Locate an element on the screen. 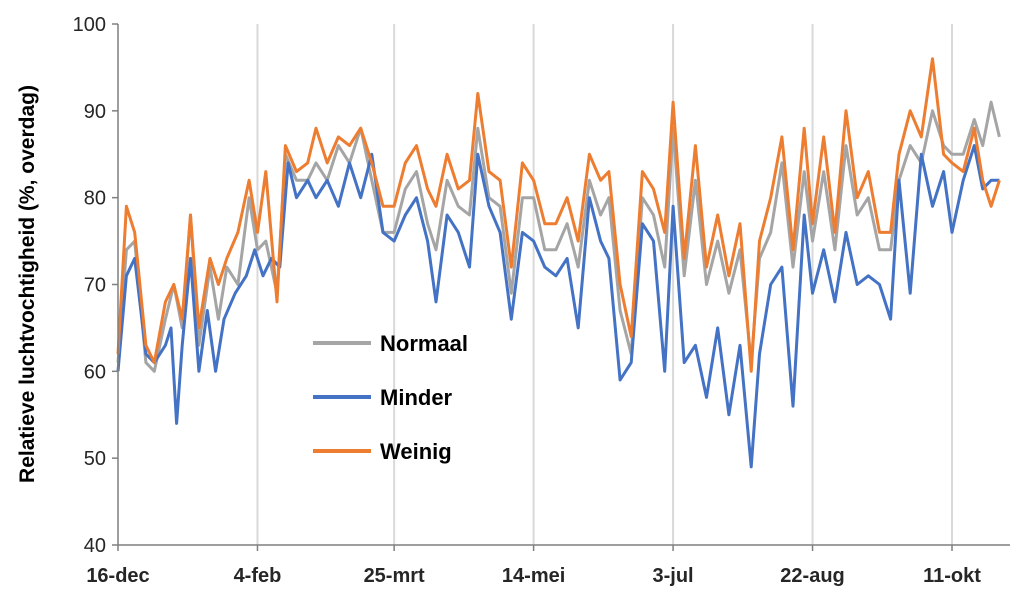 Image resolution: width=1023 pixels, height=591 pixels. legend-label-minder: Minder is located at coordinates (416, 397).